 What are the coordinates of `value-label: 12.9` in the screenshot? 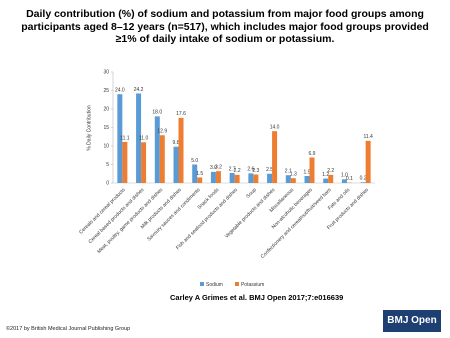 It's located at (162, 132).